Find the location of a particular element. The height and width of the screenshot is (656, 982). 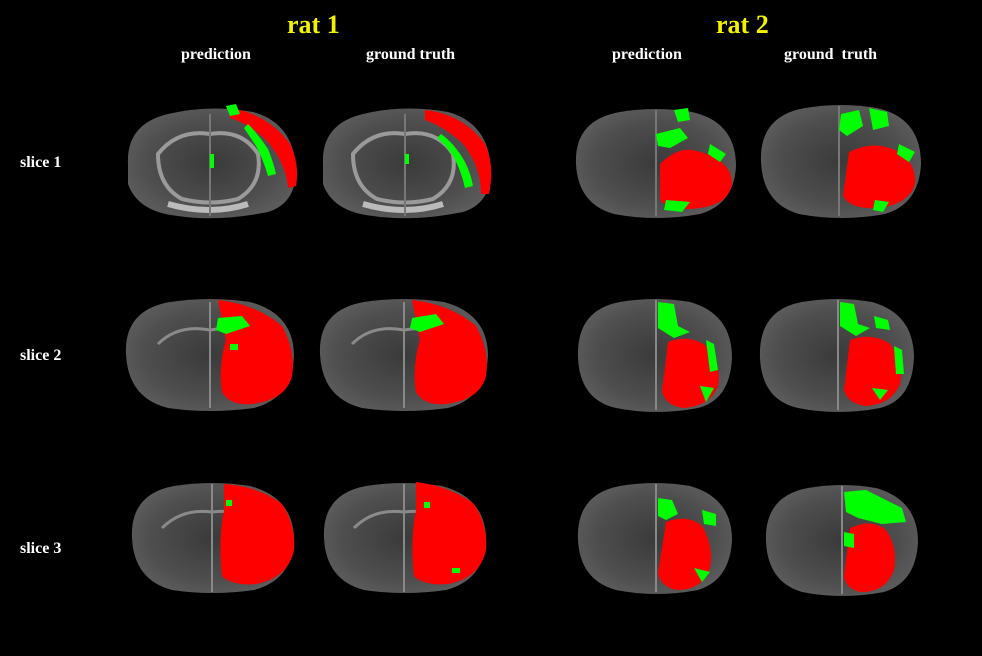

slice-3-label: slice 3 is located at coordinates (41, 548).